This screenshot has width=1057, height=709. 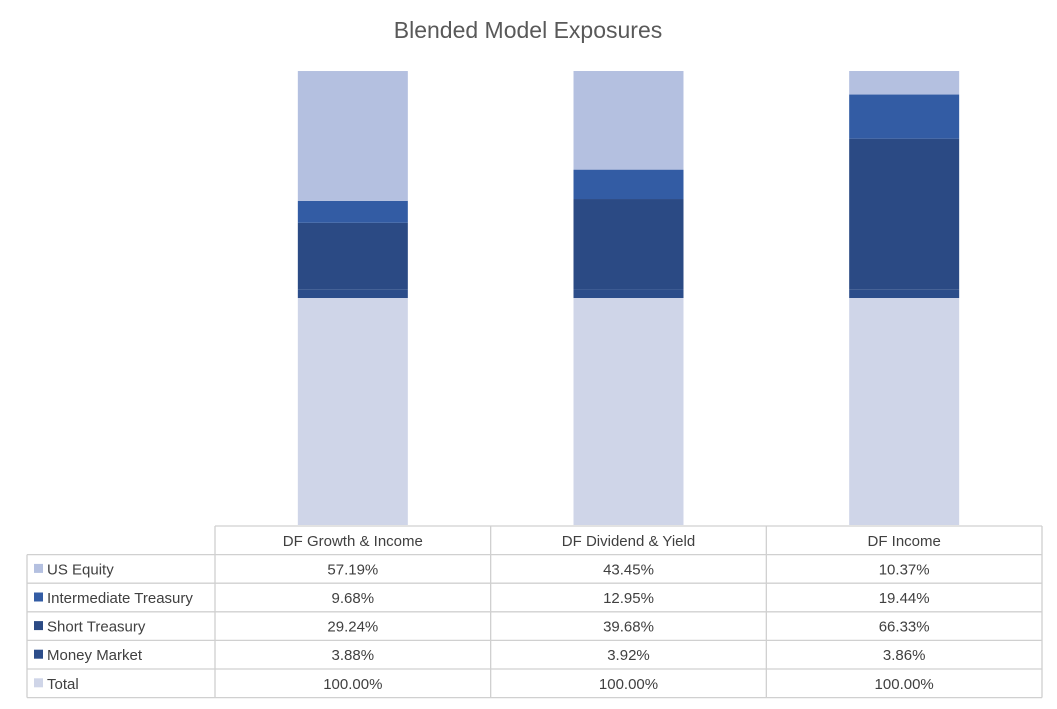 What do you see at coordinates (628, 598) in the screenshot?
I see `data-label-intermediate-treasury-df-dividend-and-yield: 12.95%` at bounding box center [628, 598].